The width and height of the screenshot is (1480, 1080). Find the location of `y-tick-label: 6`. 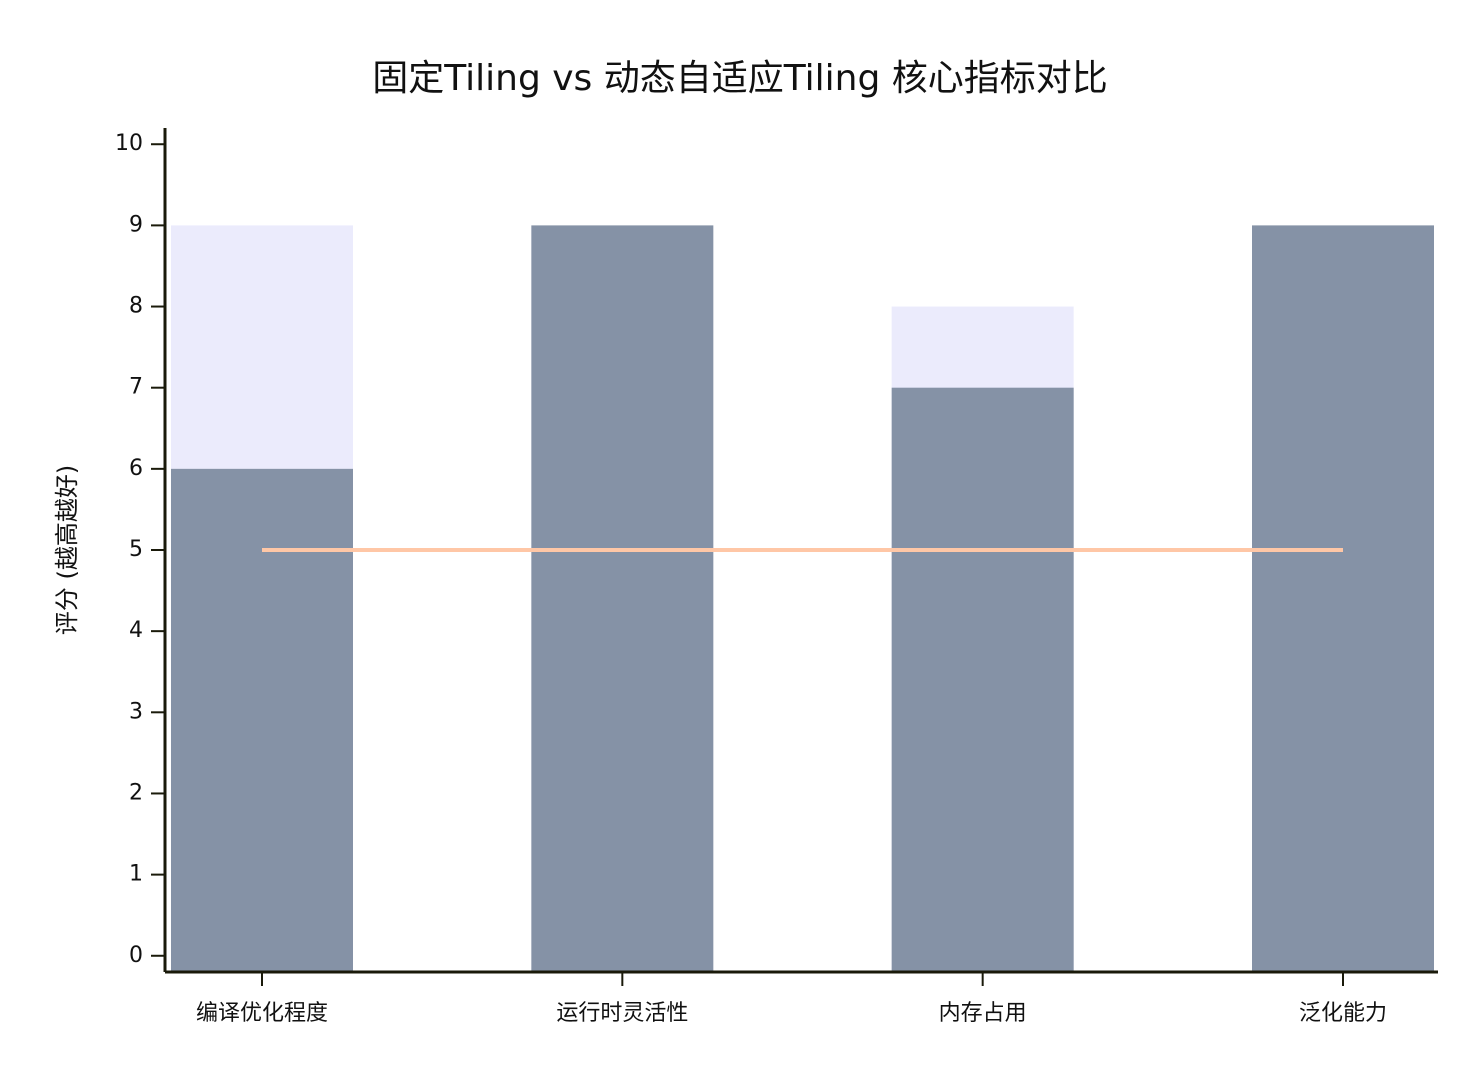

y-tick-label: 6 is located at coordinates (136, 468).